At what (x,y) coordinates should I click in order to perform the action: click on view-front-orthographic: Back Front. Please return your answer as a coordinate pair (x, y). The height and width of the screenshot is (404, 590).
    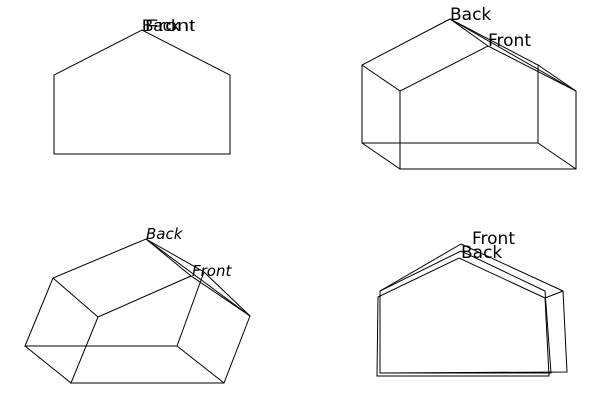
    Looking at the image, I should click on (142, 85).